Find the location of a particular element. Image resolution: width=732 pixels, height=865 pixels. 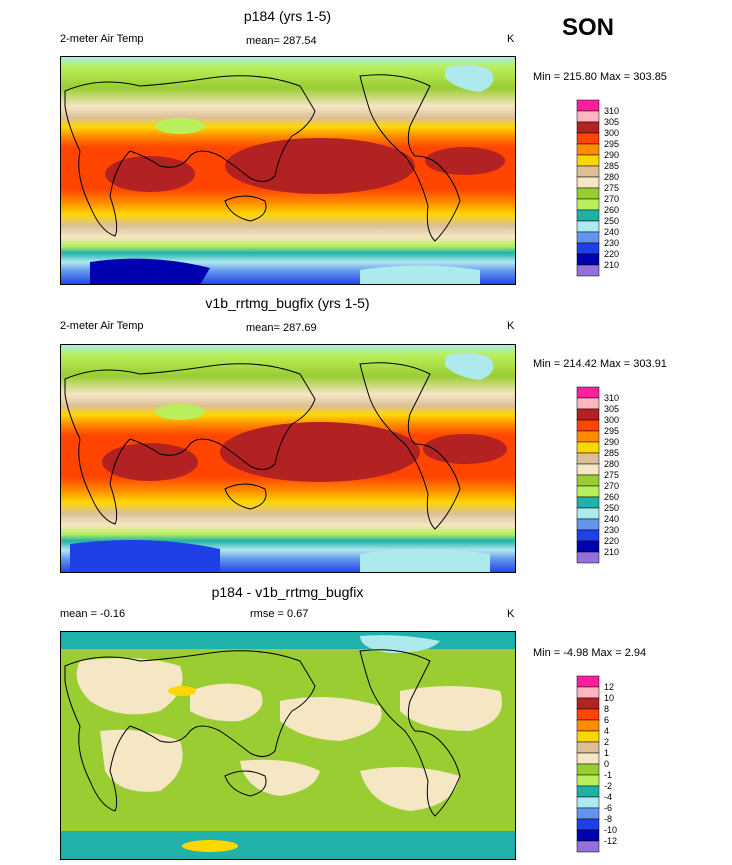

panel3-coastlines is located at coordinates (262, 733).